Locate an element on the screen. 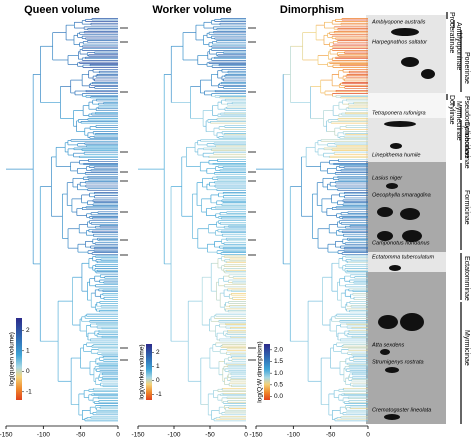 The width and height of the screenshot is (474, 440). species-label: Harpegnathos saltator is located at coordinates (400, 42).